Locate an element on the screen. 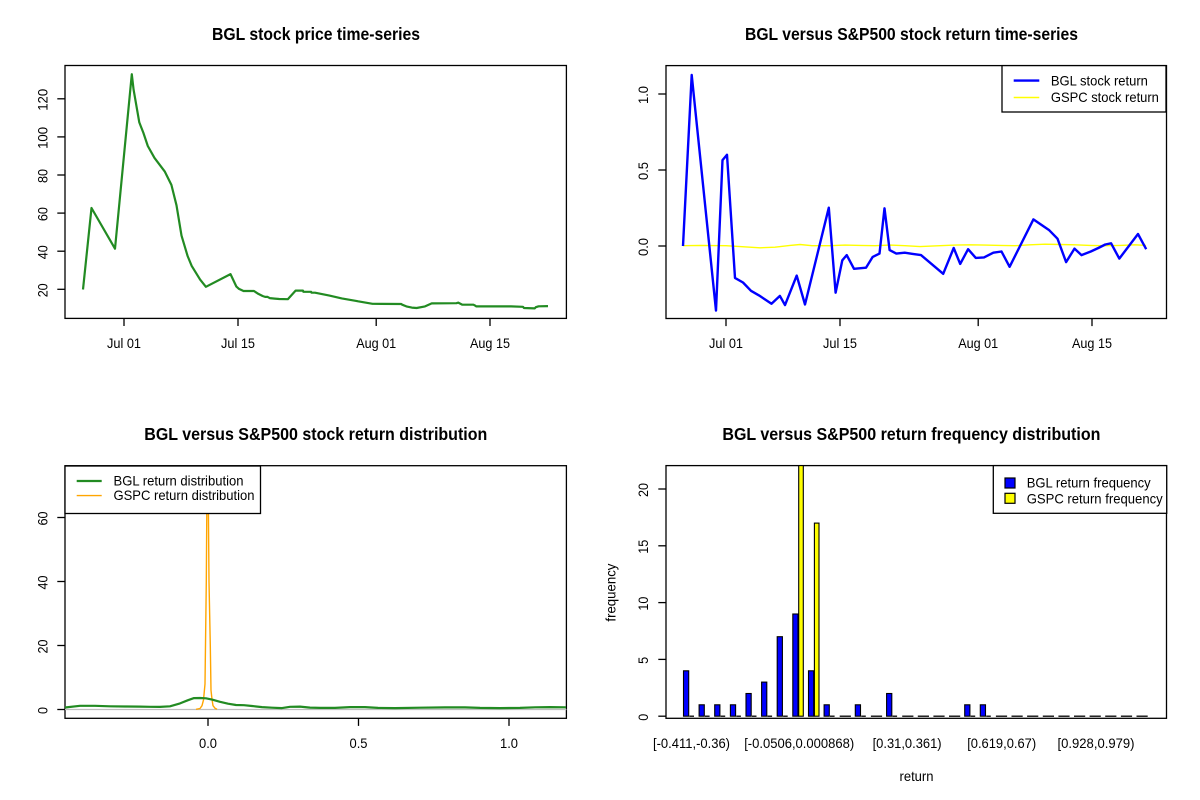 This screenshot has height=800, width=1200. svg-text: 100 is located at coordinates (43, 138).